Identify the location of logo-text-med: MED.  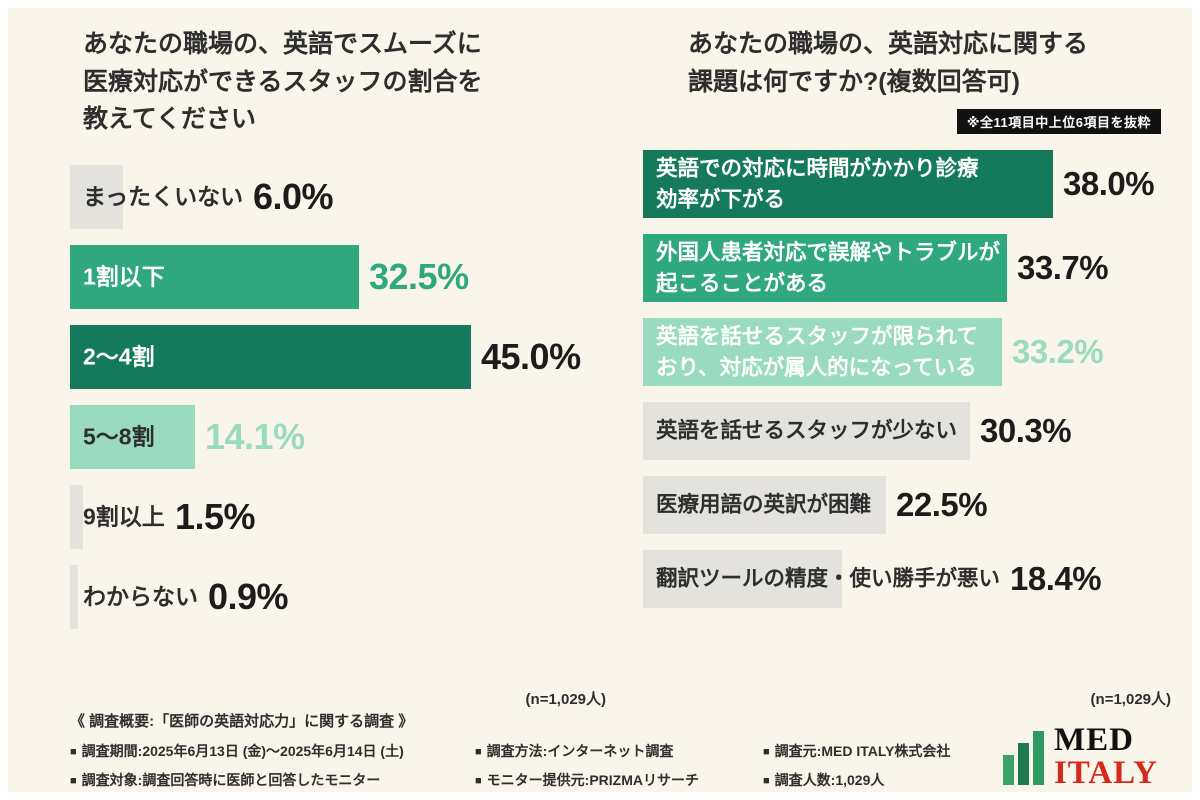
(1093, 740).